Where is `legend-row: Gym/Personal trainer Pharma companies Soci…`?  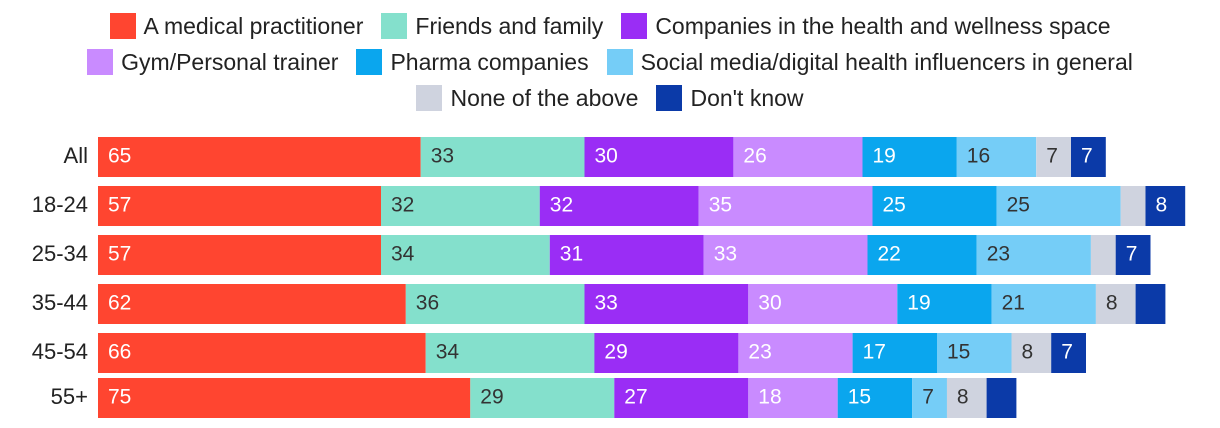
legend-row: Gym/Personal trainer Pharma companies Soci… is located at coordinates (610, 62).